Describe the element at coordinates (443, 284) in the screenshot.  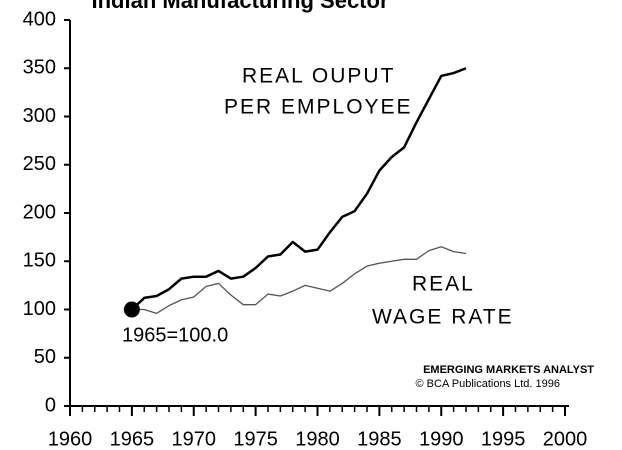
I see `series-label: REAL` at that location.